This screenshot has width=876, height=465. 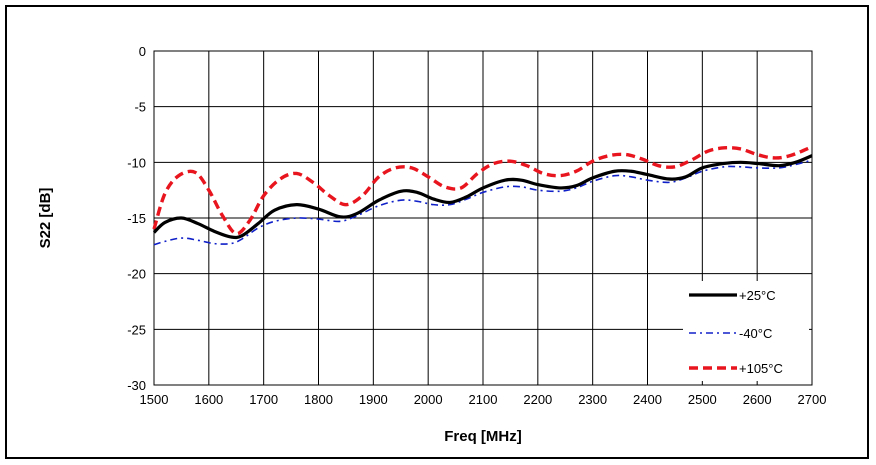 I want to click on y-tick-label: -25, so click(x=136, y=329).